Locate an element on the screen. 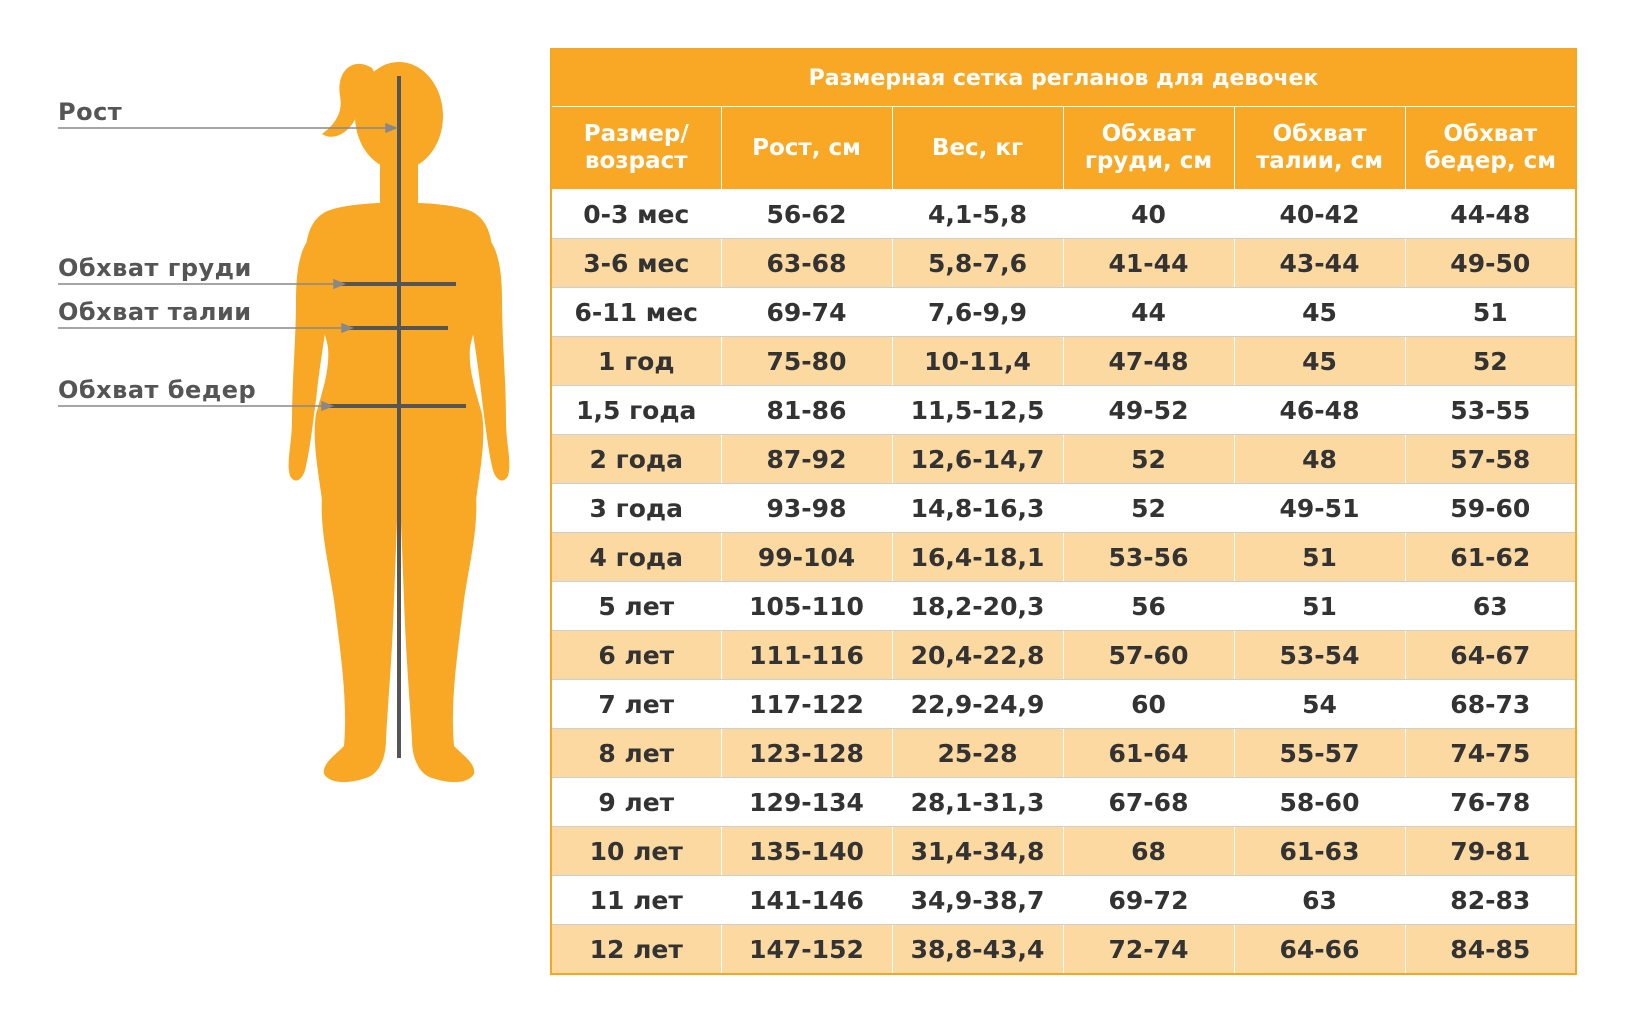 The image size is (1630, 1034). table-cell: 40 is located at coordinates (1148, 214).